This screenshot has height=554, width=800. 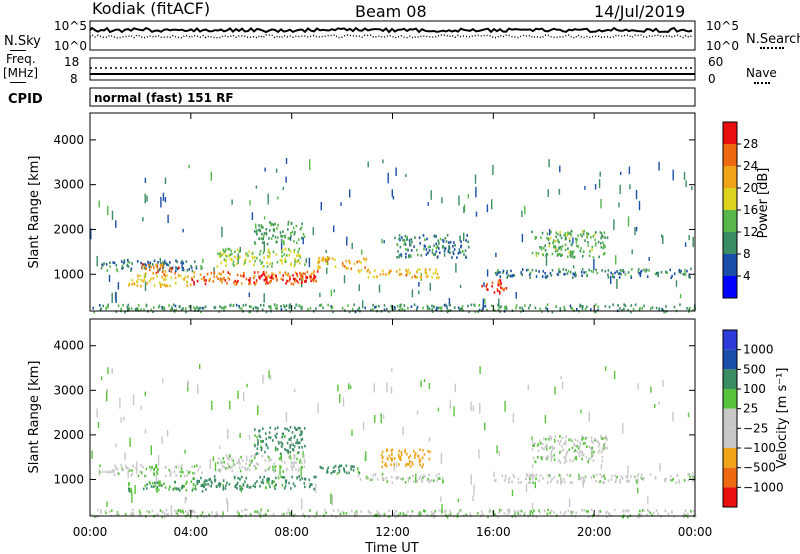 I want to click on power-colorbar-swatch, so click(x=730, y=199).